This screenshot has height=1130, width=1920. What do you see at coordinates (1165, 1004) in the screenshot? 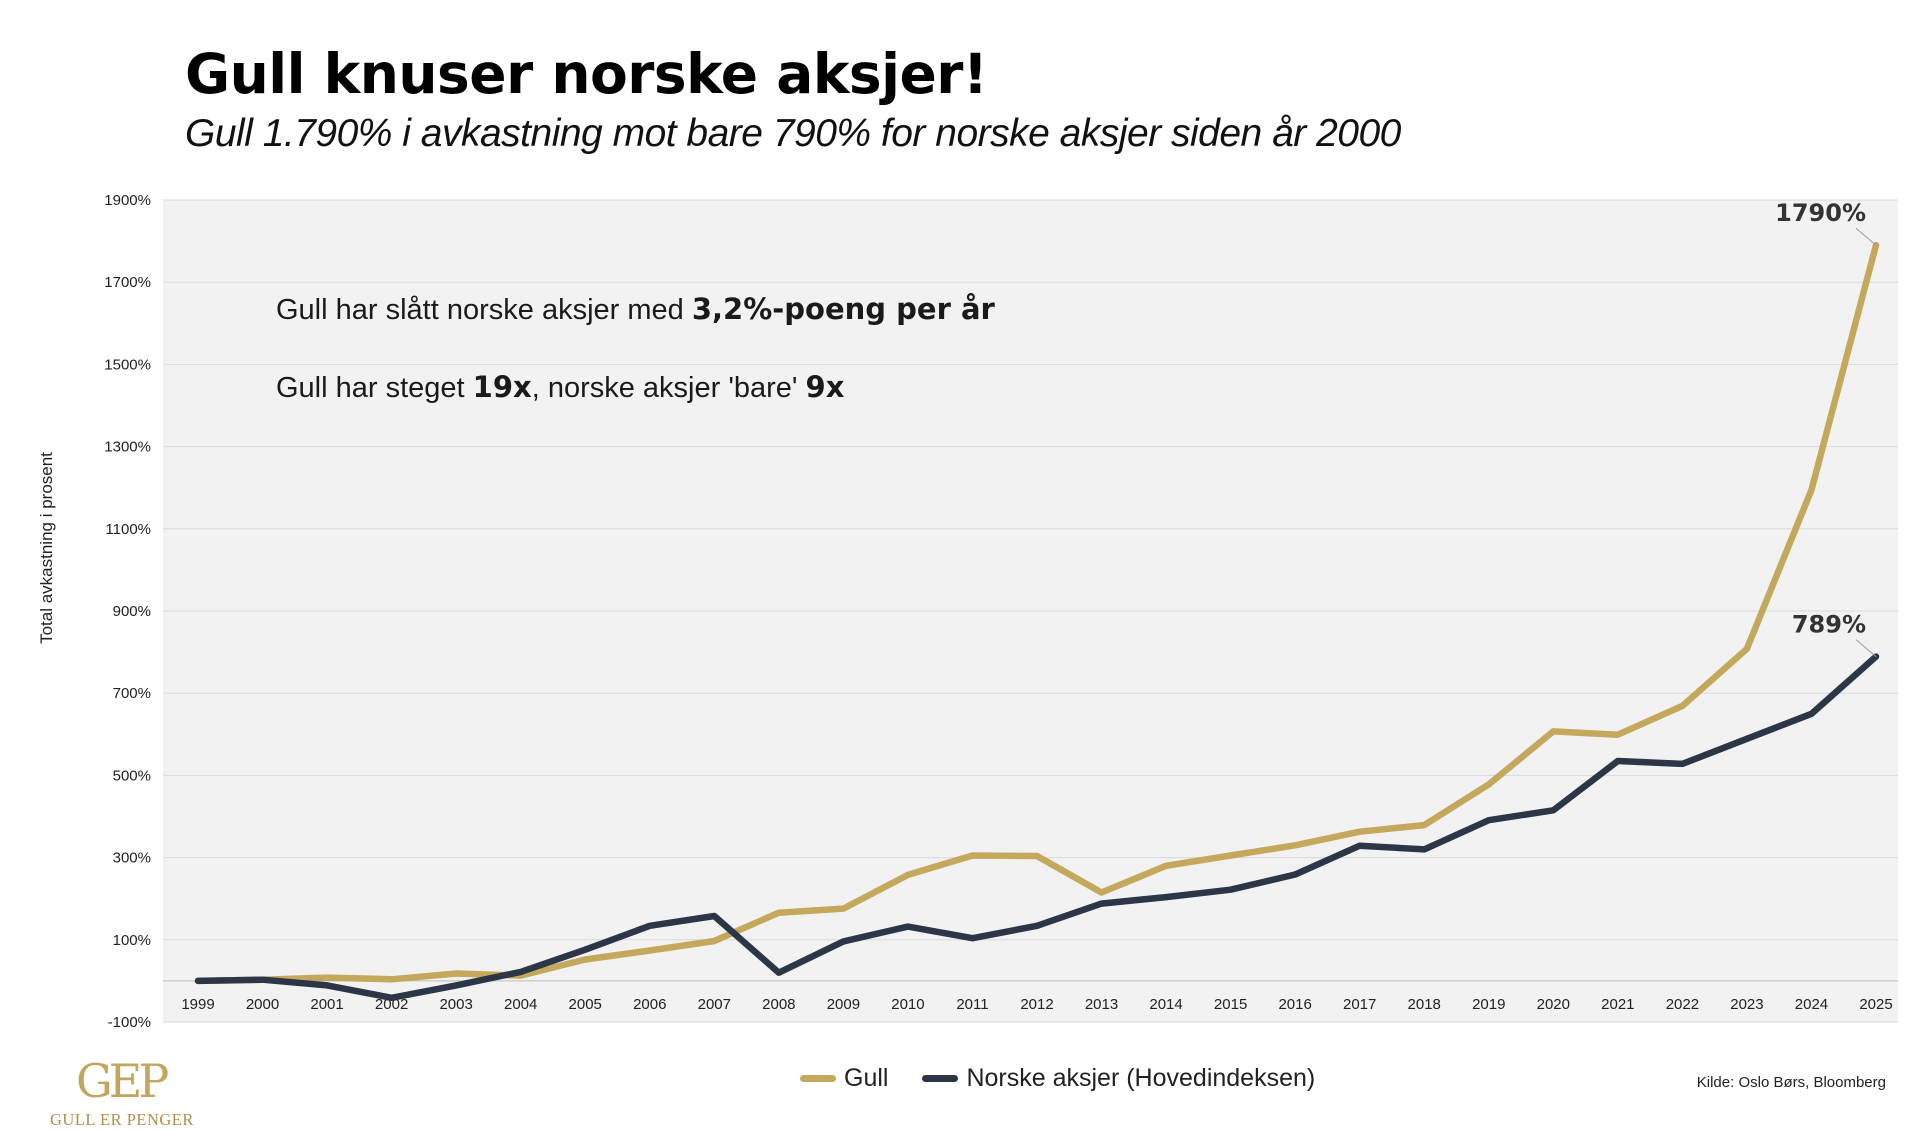
I see `x-tick-label: 2014` at bounding box center [1165, 1004].